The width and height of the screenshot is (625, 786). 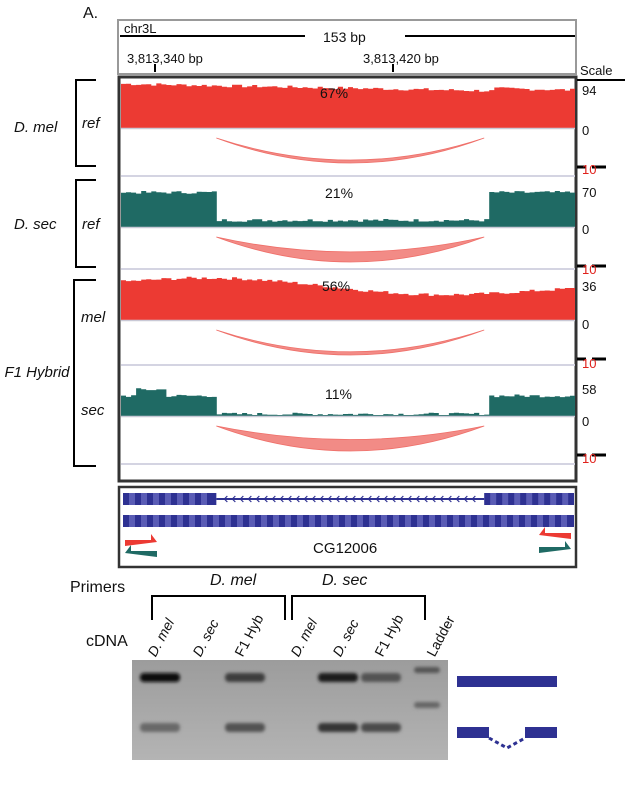 I want to click on group-label-f1: F1 Hybrid, so click(x=37, y=372).